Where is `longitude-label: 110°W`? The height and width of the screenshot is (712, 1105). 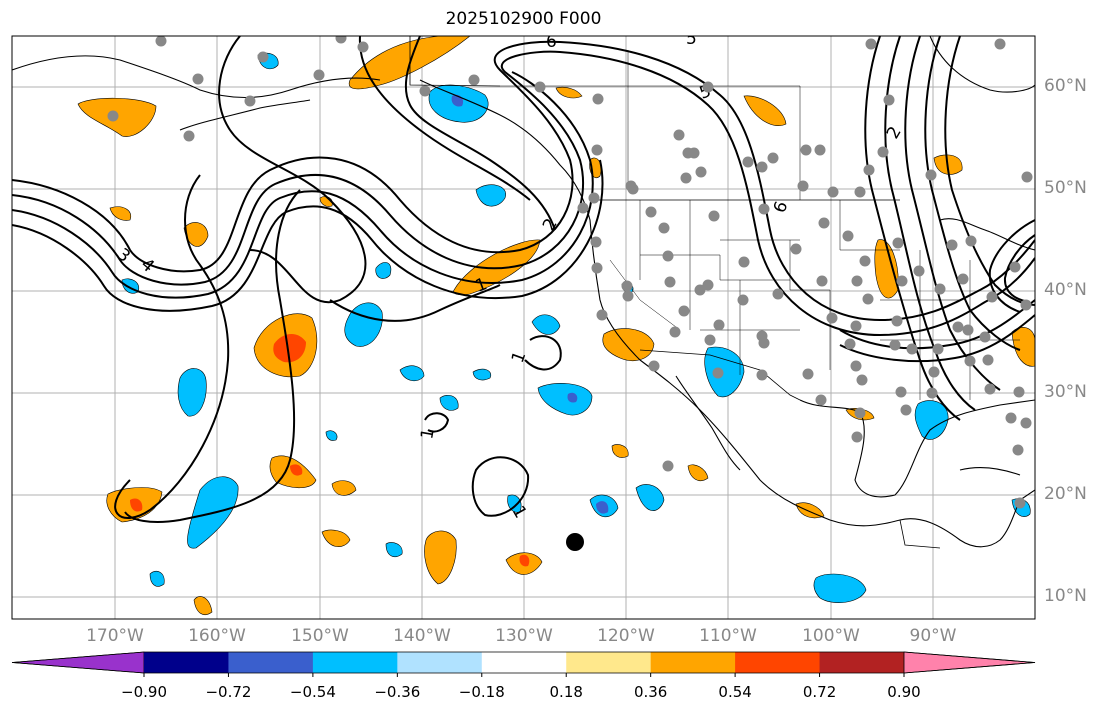
longitude-label: 110°W is located at coordinates (728, 636).